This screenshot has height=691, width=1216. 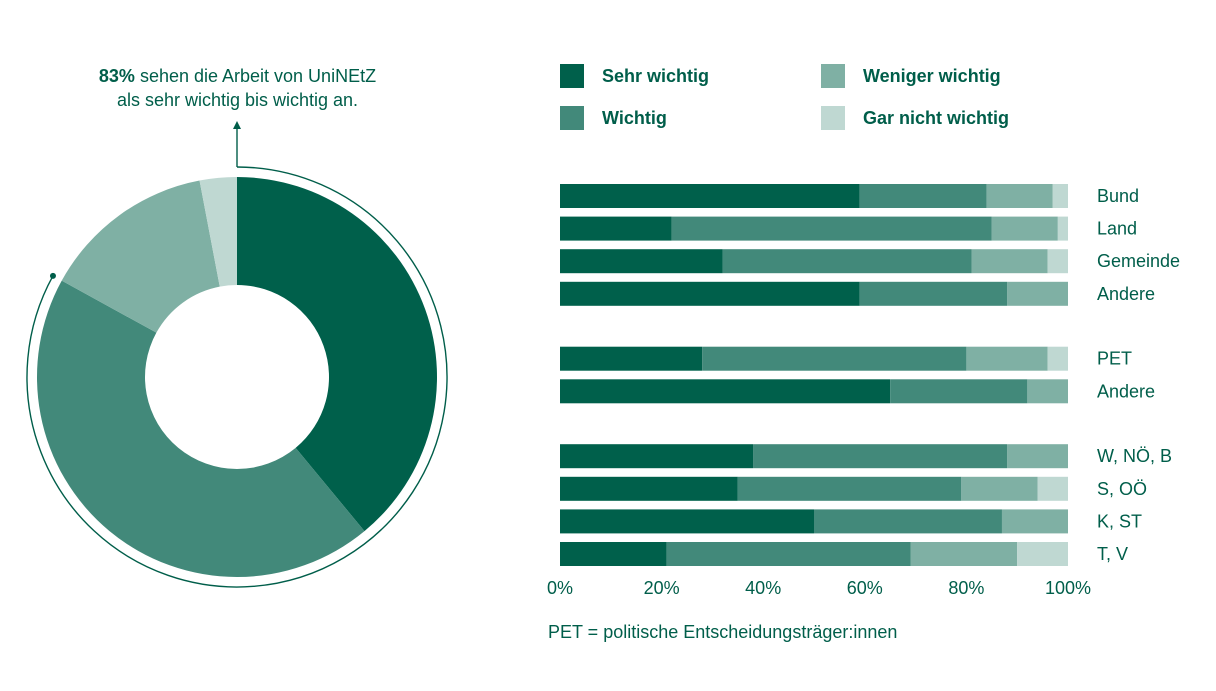 I want to click on donut-slice-gar-nicht-wichtig, so click(x=218, y=232).